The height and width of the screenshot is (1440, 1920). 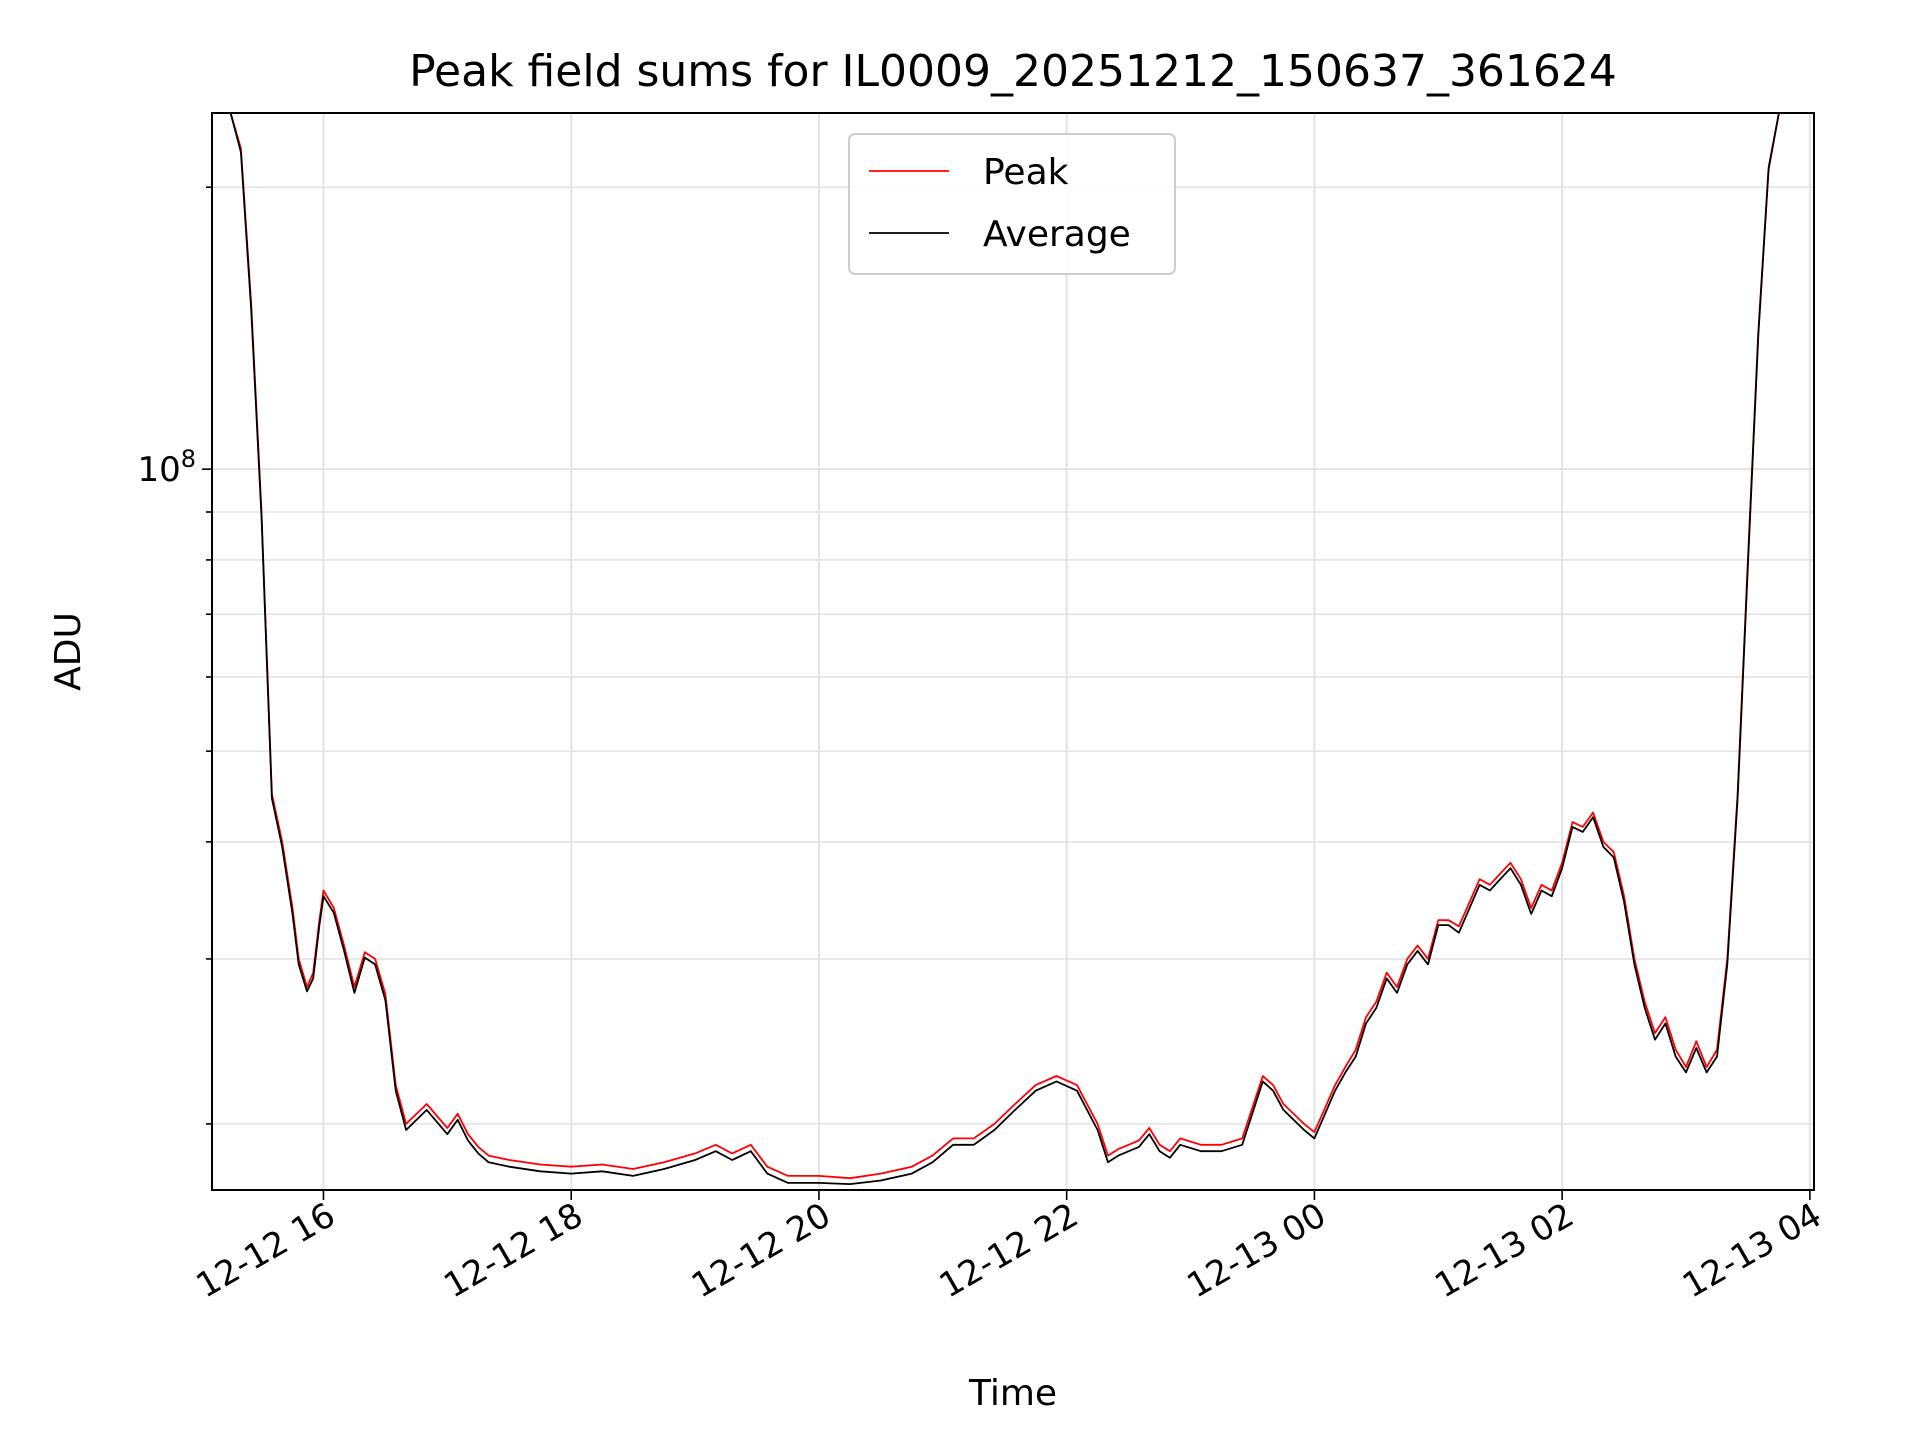 I want to click on legend: Peak Average, so click(x=1012, y=204).